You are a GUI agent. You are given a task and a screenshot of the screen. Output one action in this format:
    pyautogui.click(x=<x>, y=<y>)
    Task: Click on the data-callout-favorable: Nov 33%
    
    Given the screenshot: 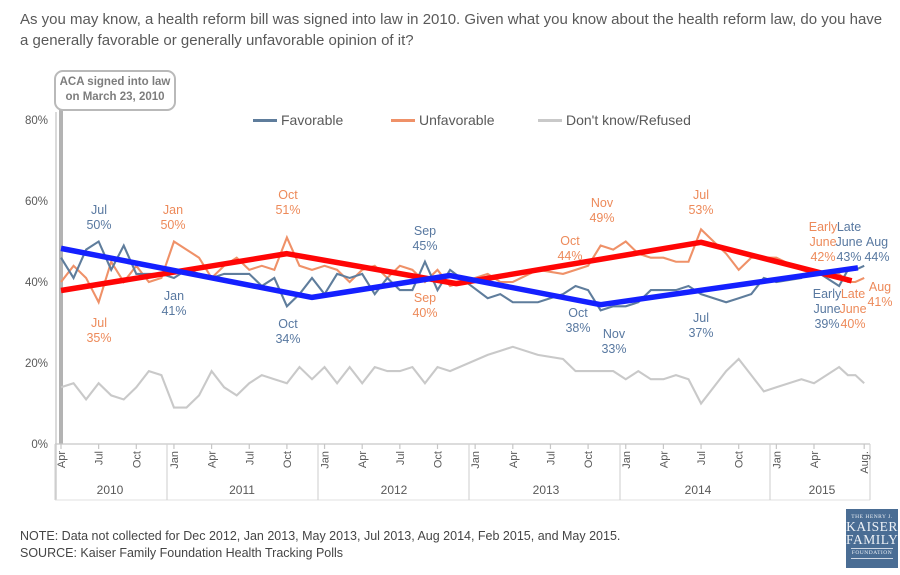 What is the action you would take?
    pyautogui.click(x=613, y=342)
    